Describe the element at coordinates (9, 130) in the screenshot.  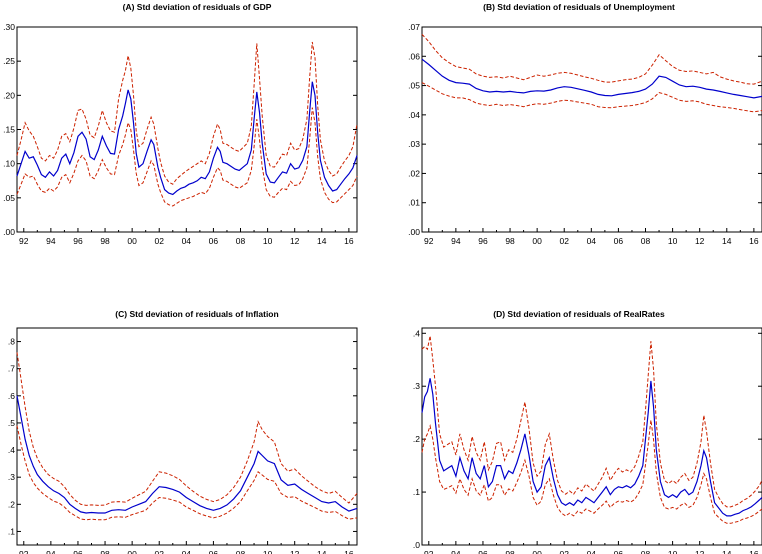
I see `y-tick-label: .15` at that location.